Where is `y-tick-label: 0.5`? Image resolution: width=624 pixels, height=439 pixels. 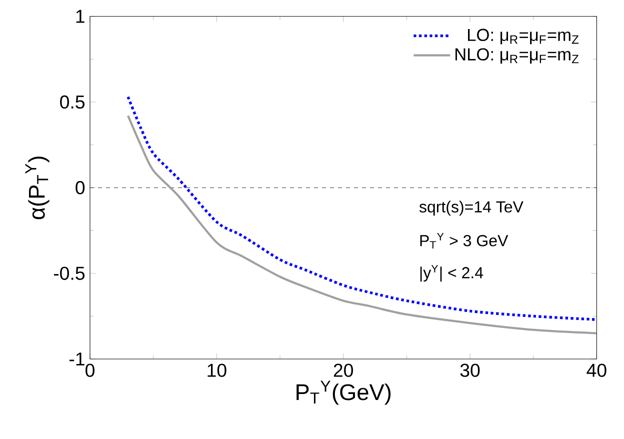 y-tick-label: 0.5 is located at coordinates (72, 102).